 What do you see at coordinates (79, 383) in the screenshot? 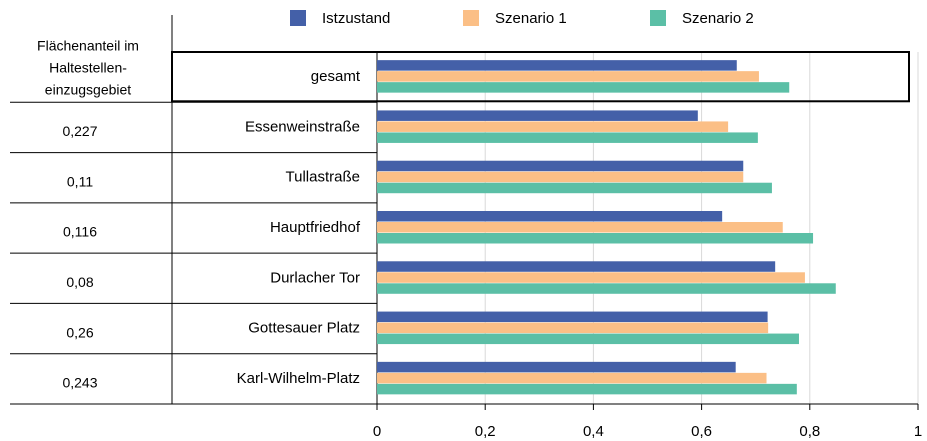
I see `share-value: 0,243` at bounding box center [79, 383].